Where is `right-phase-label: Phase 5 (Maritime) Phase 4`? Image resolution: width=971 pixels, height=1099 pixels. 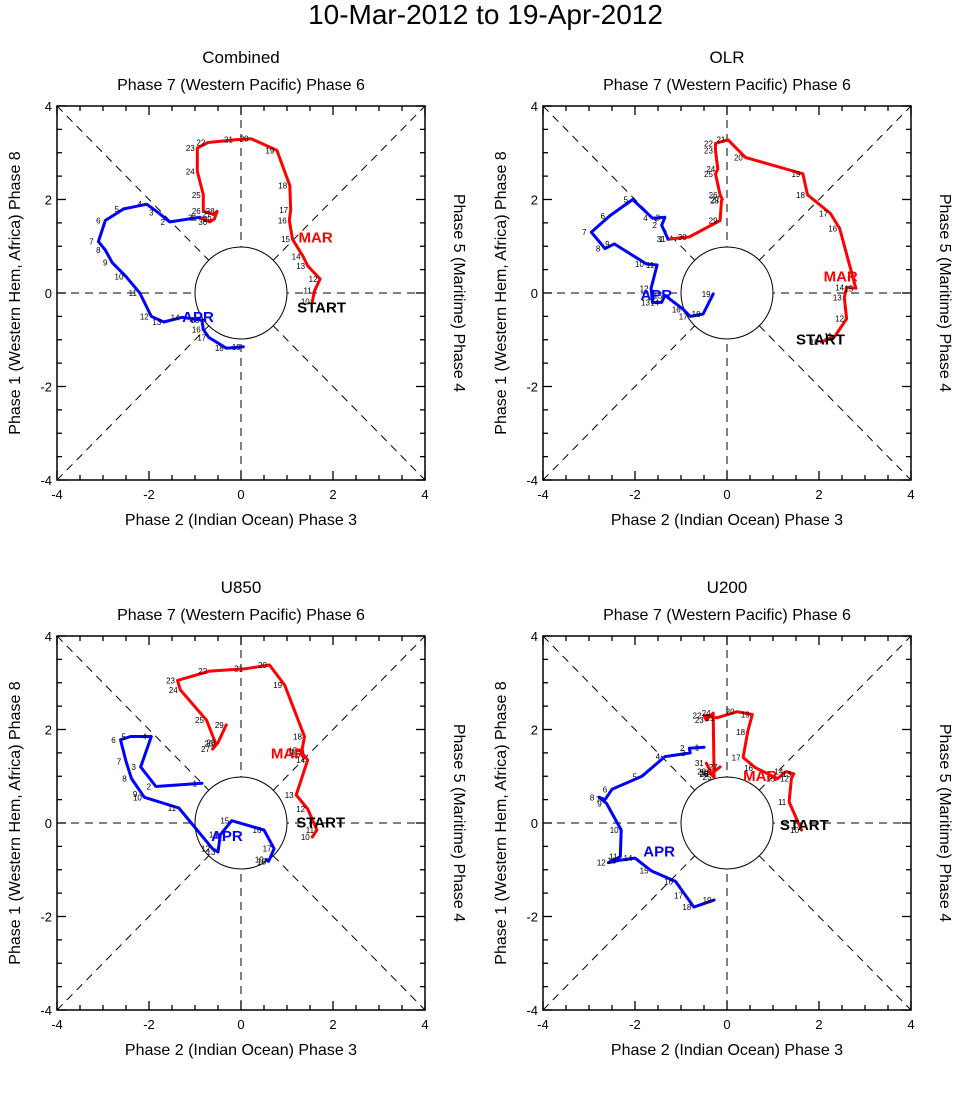 right-phase-label: Phase 5 (Maritime) Phase 4 is located at coordinates (944, 823).